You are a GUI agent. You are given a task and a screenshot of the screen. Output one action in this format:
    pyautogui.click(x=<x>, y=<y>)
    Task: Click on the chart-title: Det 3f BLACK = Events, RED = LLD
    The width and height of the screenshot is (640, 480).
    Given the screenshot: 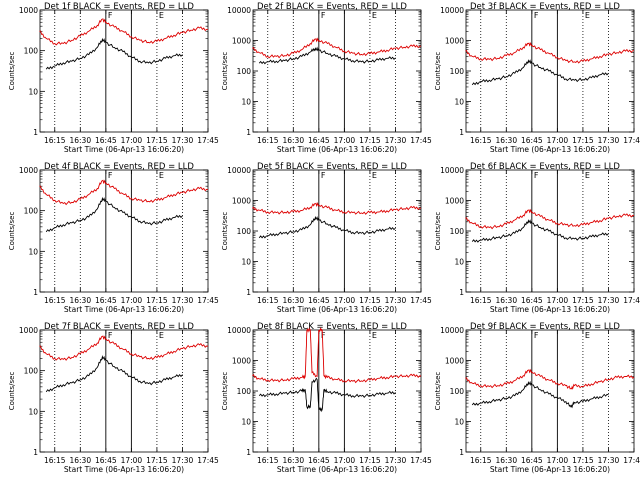 What is the action you would take?
    pyautogui.click(x=545, y=7)
    